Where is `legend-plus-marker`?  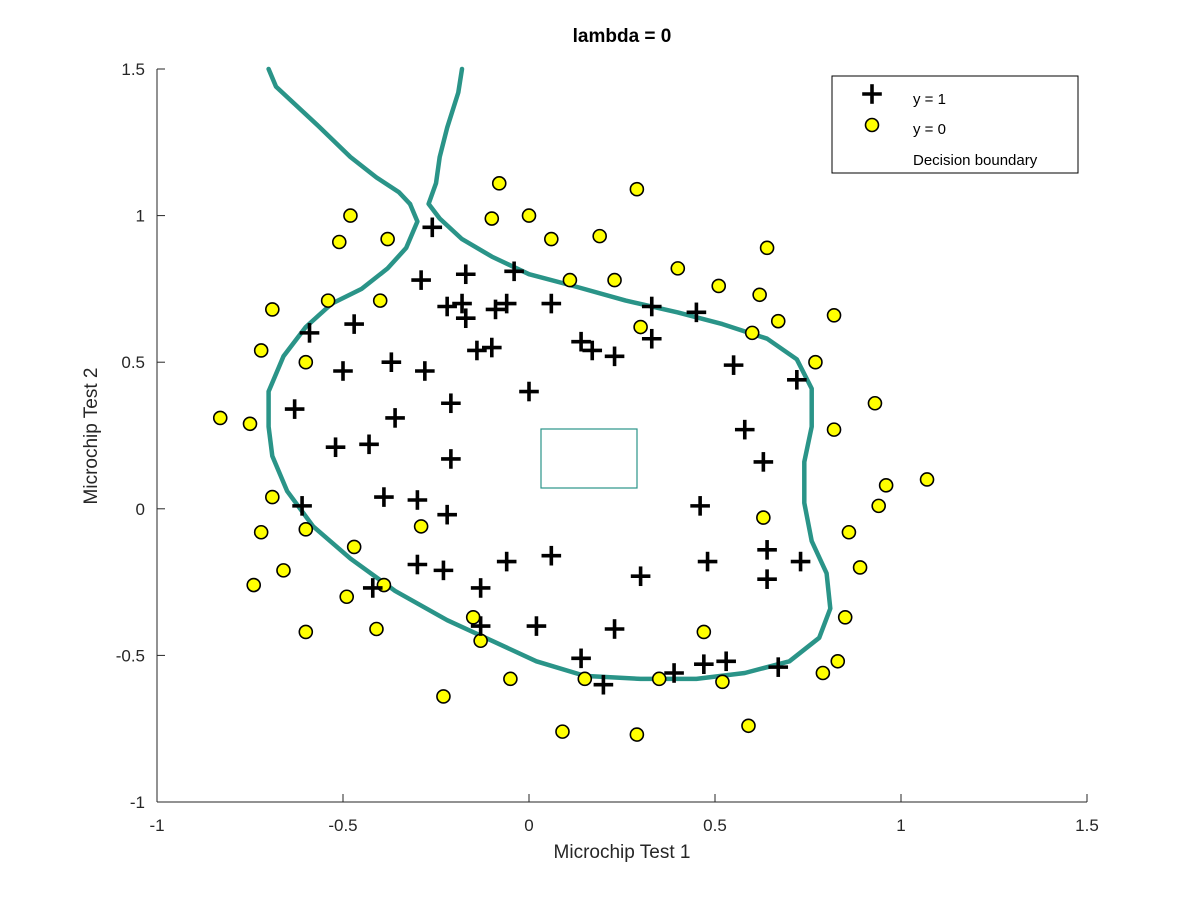 legend-plus-marker is located at coordinates (872, 94).